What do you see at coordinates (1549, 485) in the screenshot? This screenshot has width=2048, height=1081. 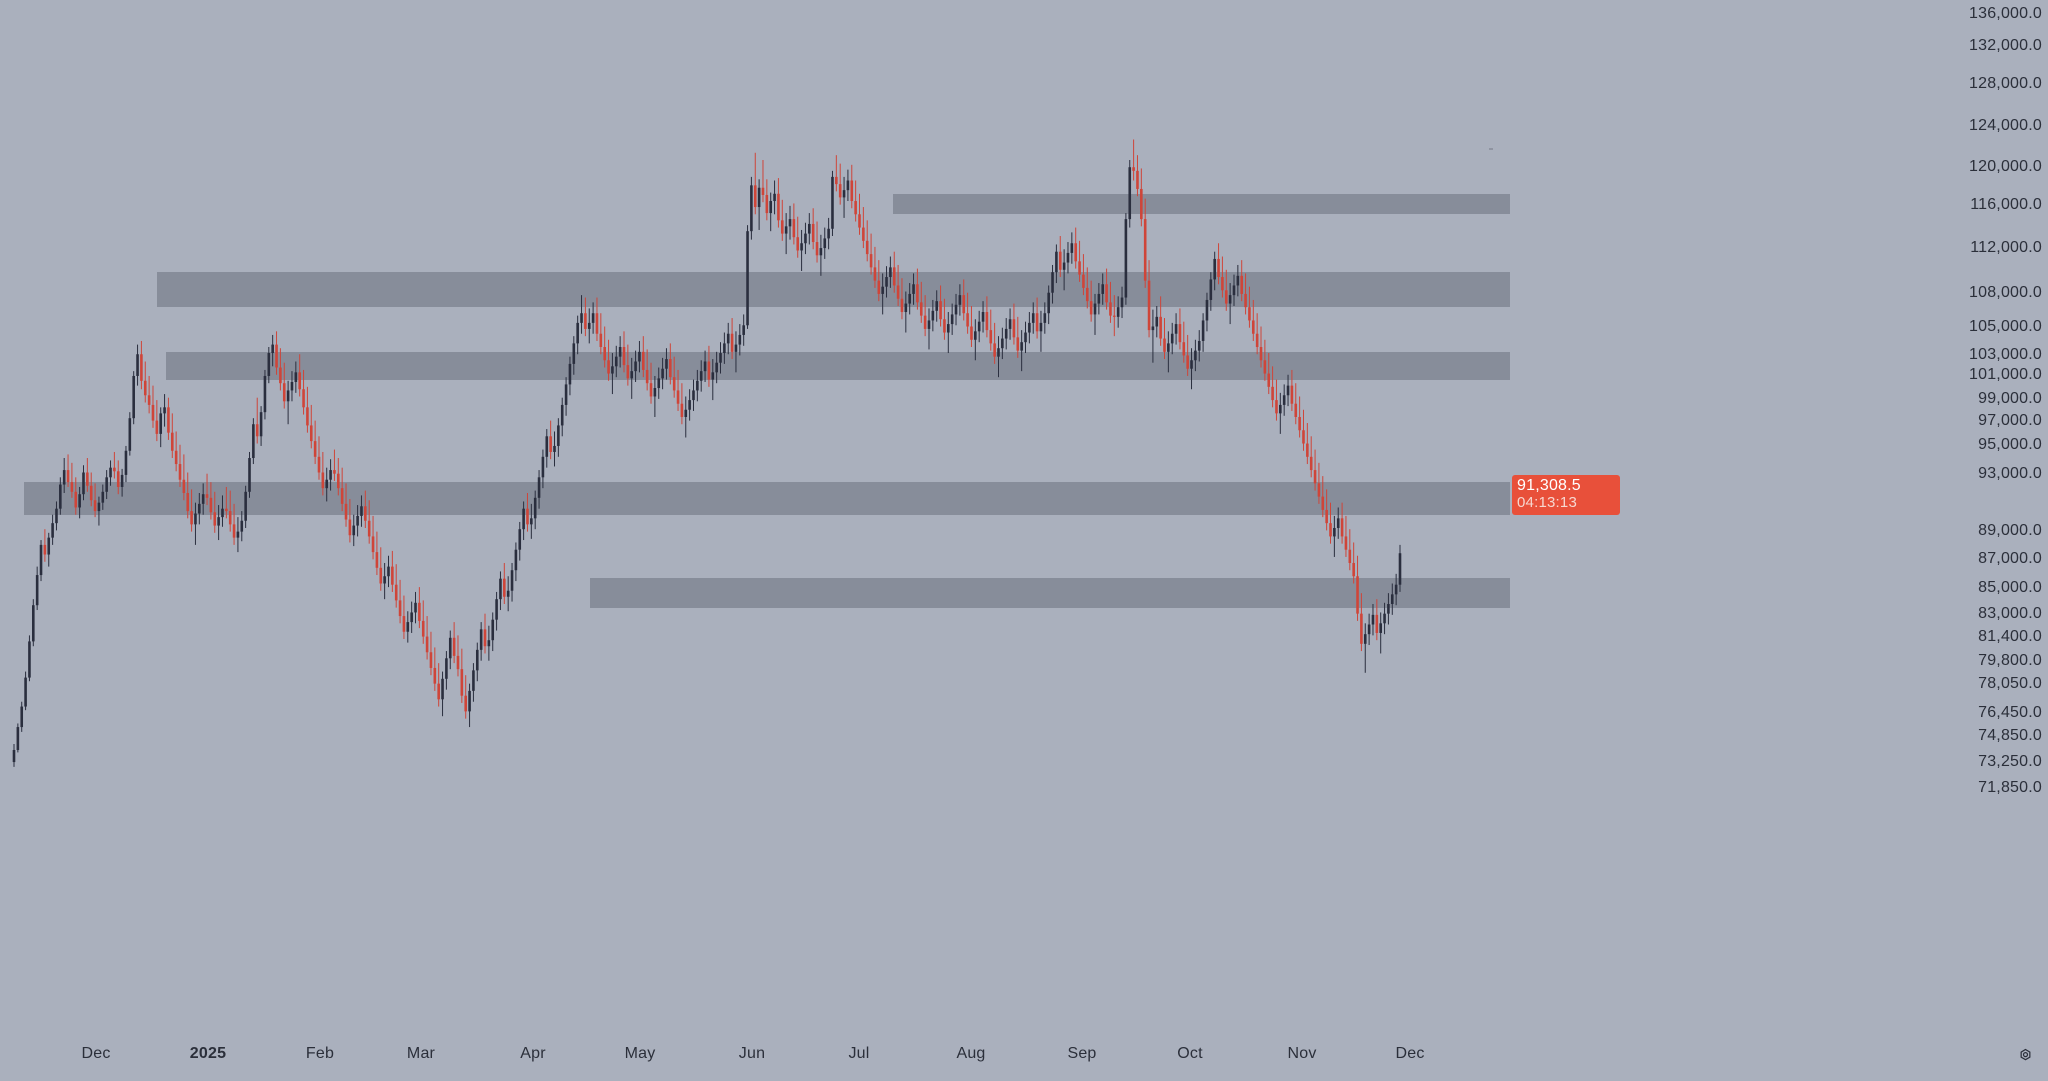 I see `current-price-value: 91,308.5` at bounding box center [1549, 485].